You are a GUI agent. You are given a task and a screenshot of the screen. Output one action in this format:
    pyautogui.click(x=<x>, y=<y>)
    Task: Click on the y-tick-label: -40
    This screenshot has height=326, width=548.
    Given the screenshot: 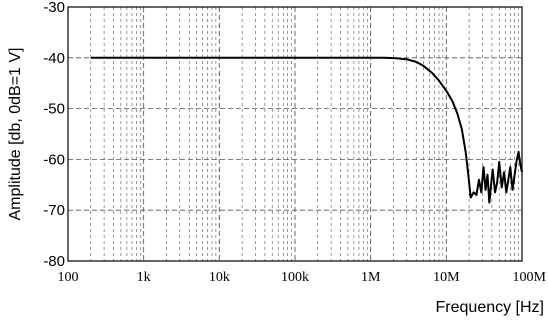 What is the action you would take?
    pyautogui.click(x=54, y=58)
    